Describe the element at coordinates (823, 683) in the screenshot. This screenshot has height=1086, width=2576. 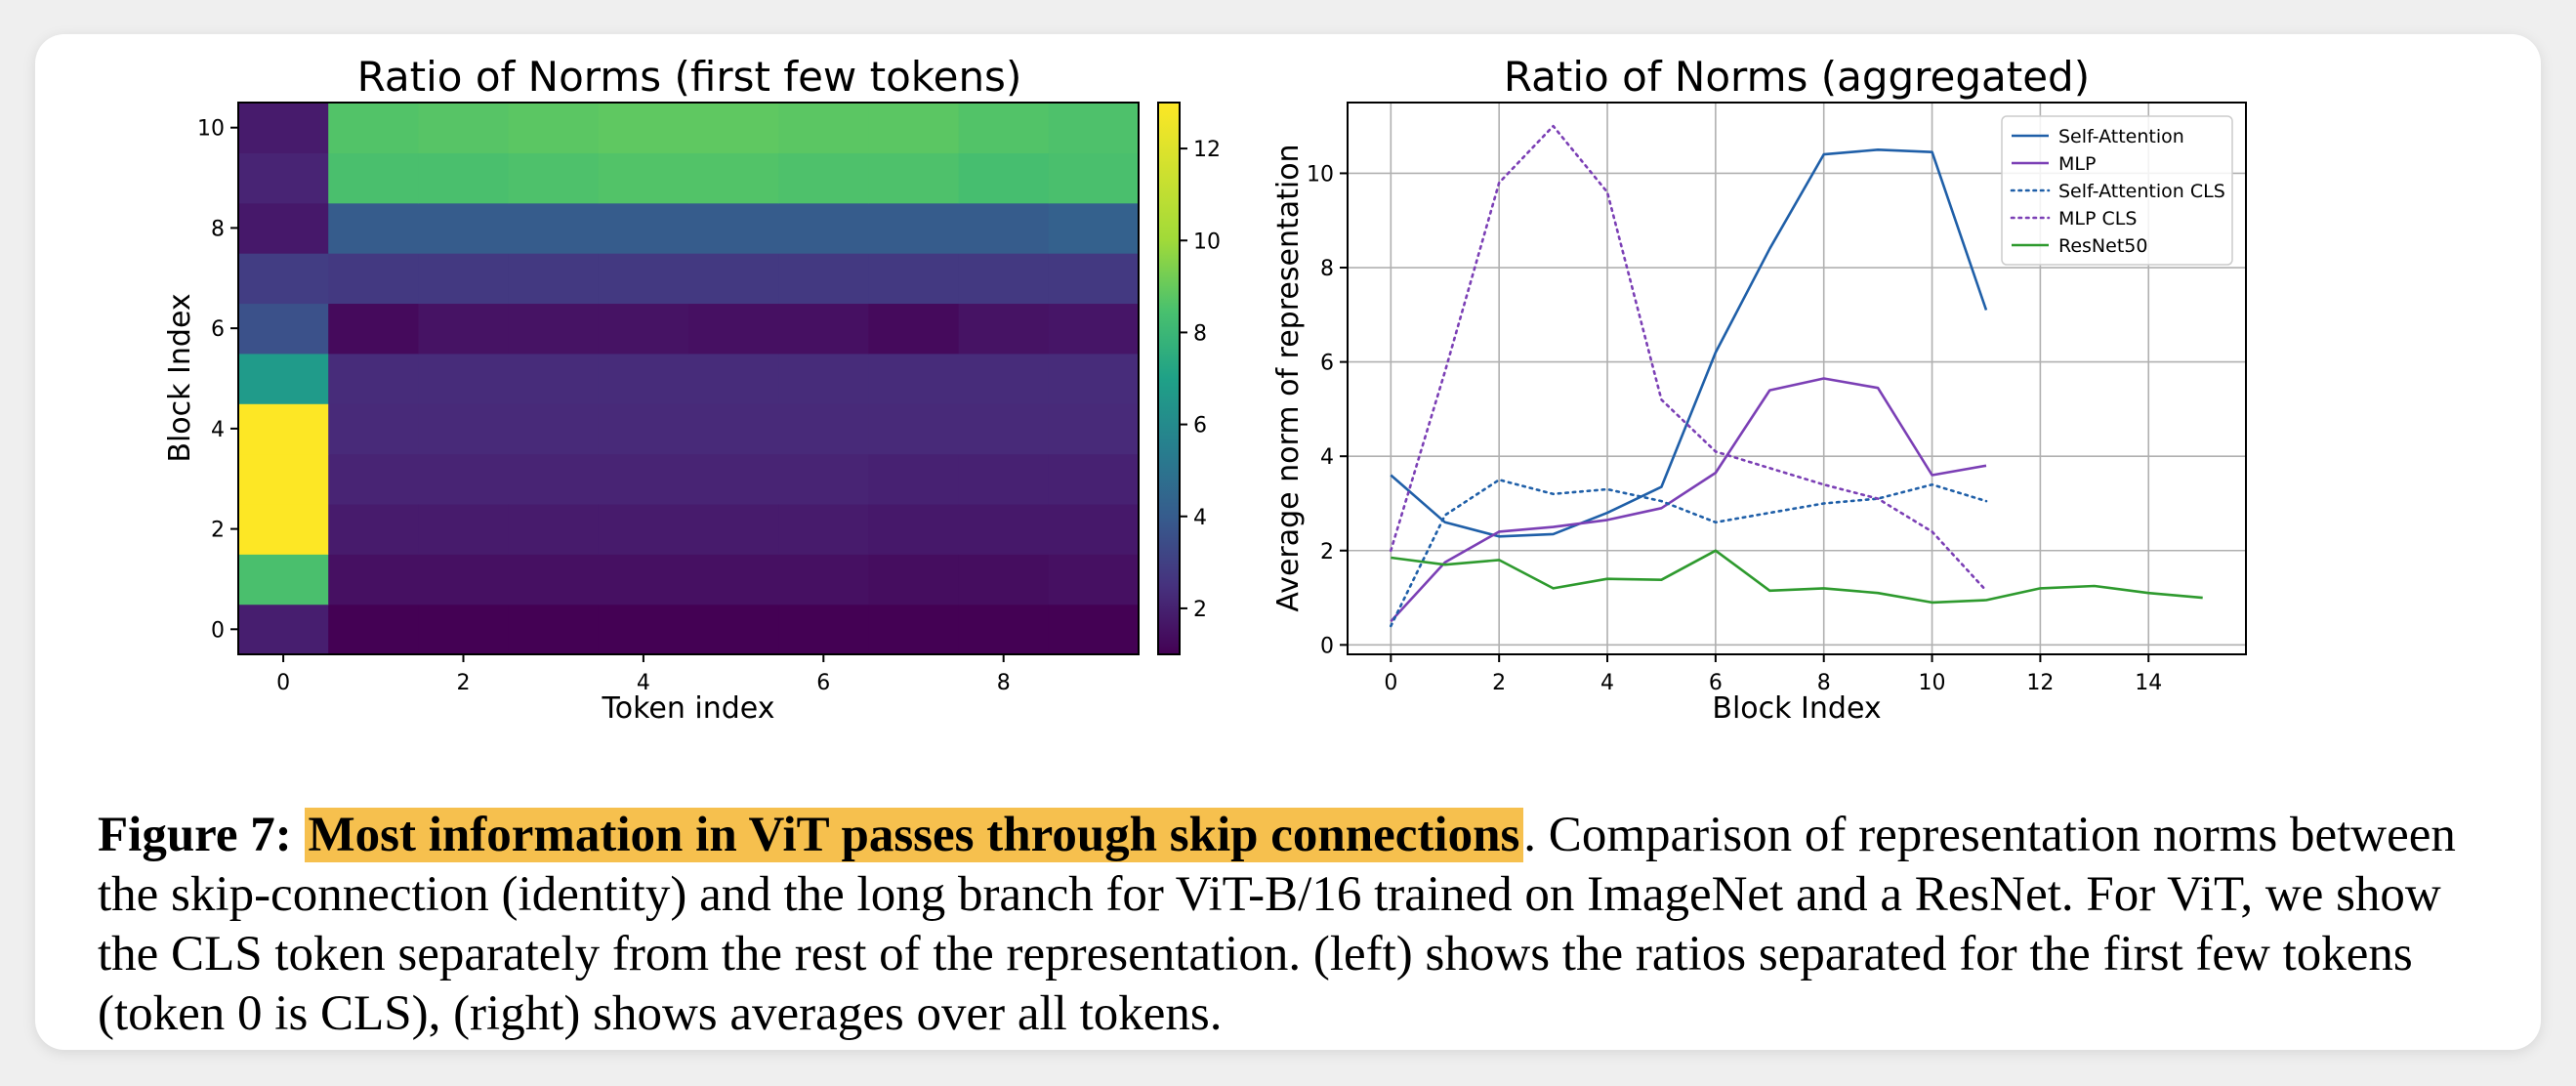
I see `heatmap-x-tick-label: 6` at that location.